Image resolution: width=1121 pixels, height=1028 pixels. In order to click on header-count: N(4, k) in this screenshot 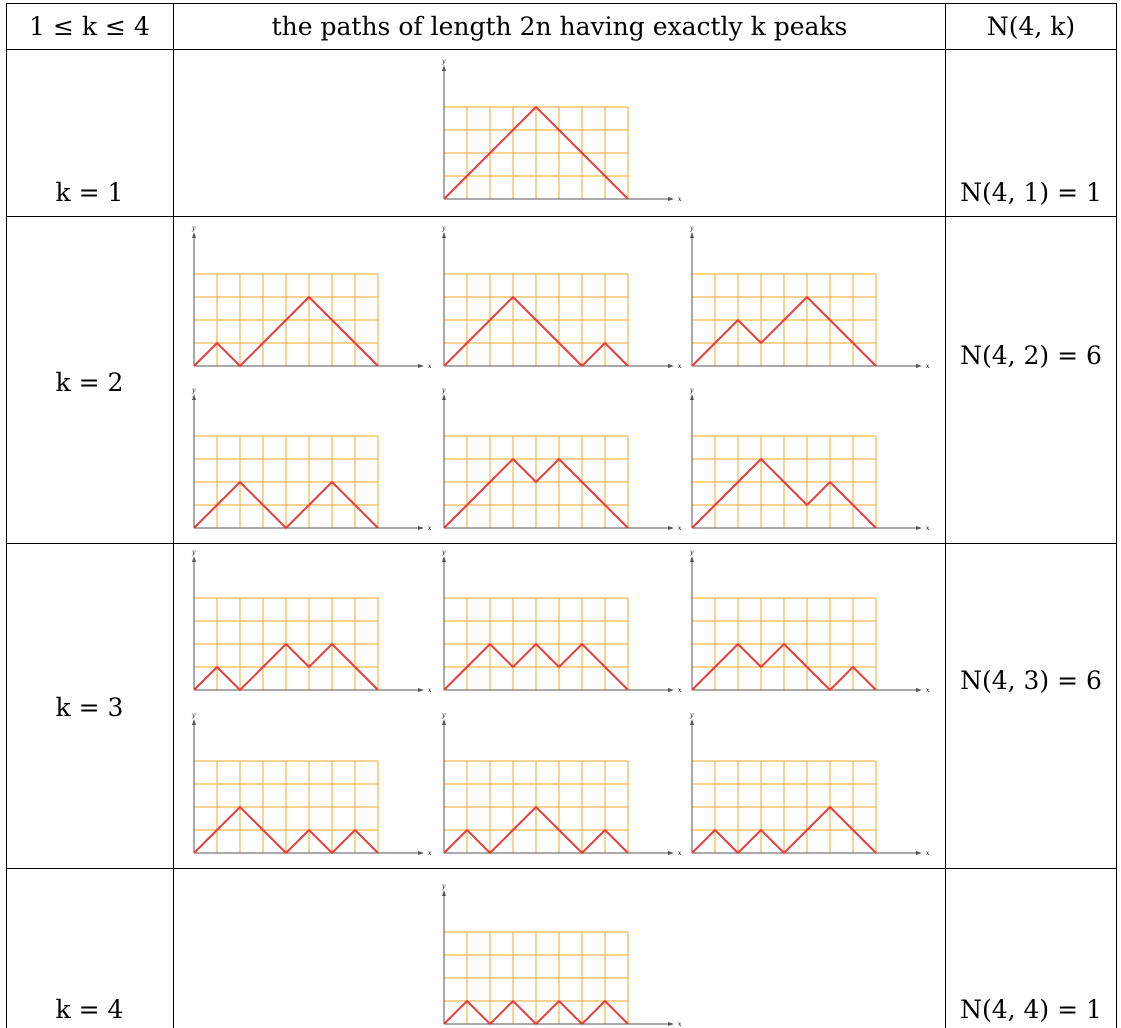, I will do `click(1031, 26)`.